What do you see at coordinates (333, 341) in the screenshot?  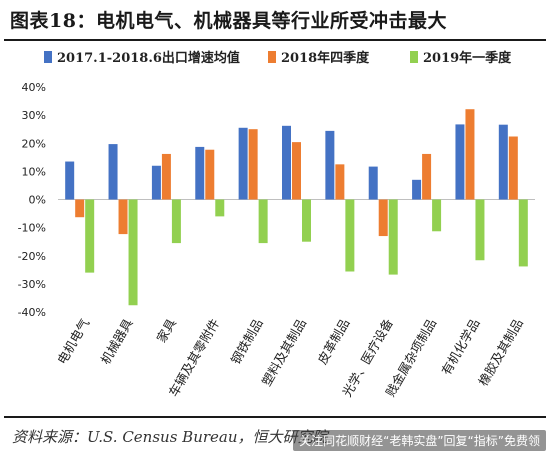 I see `x-tick-label: 皮革制品` at bounding box center [333, 341].